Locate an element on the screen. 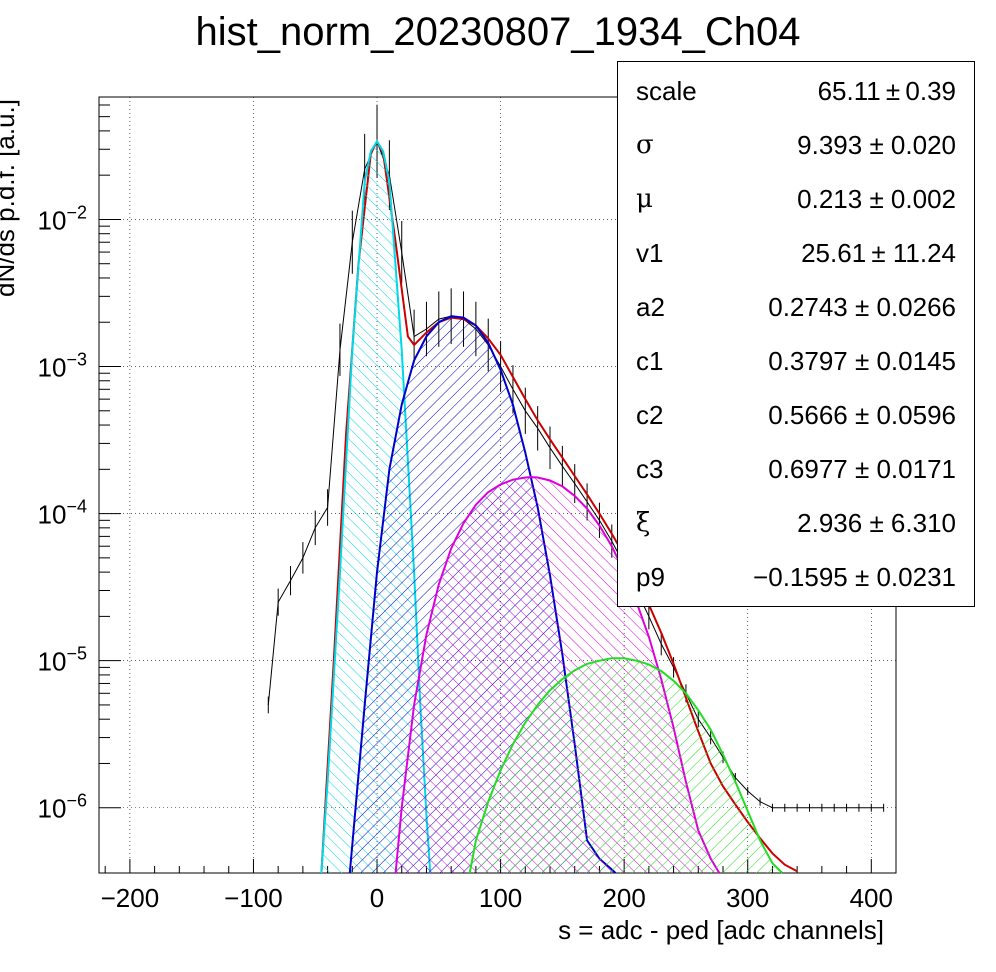 This screenshot has height=972, width=996. x-tick-label: 0 is located at coordinates (377, 898).